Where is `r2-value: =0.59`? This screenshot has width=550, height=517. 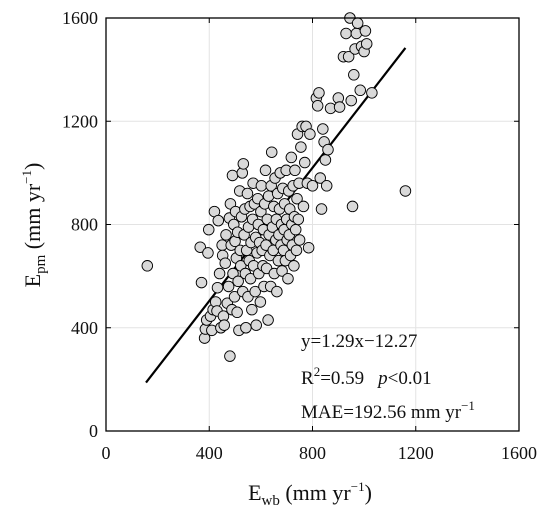
r2-value: =0.59 is located at coordinates (342, 378).